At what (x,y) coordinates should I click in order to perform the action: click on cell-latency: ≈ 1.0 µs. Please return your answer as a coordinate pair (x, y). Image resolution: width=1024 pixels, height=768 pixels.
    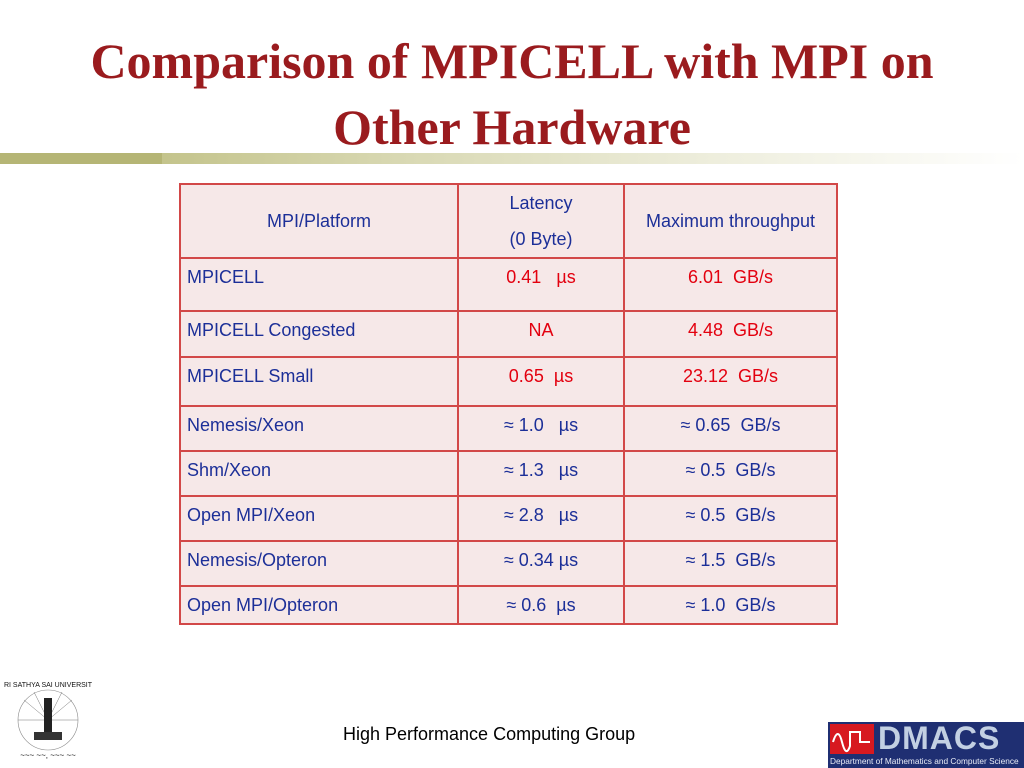
    Looking at the image, I should click on (541, 428).